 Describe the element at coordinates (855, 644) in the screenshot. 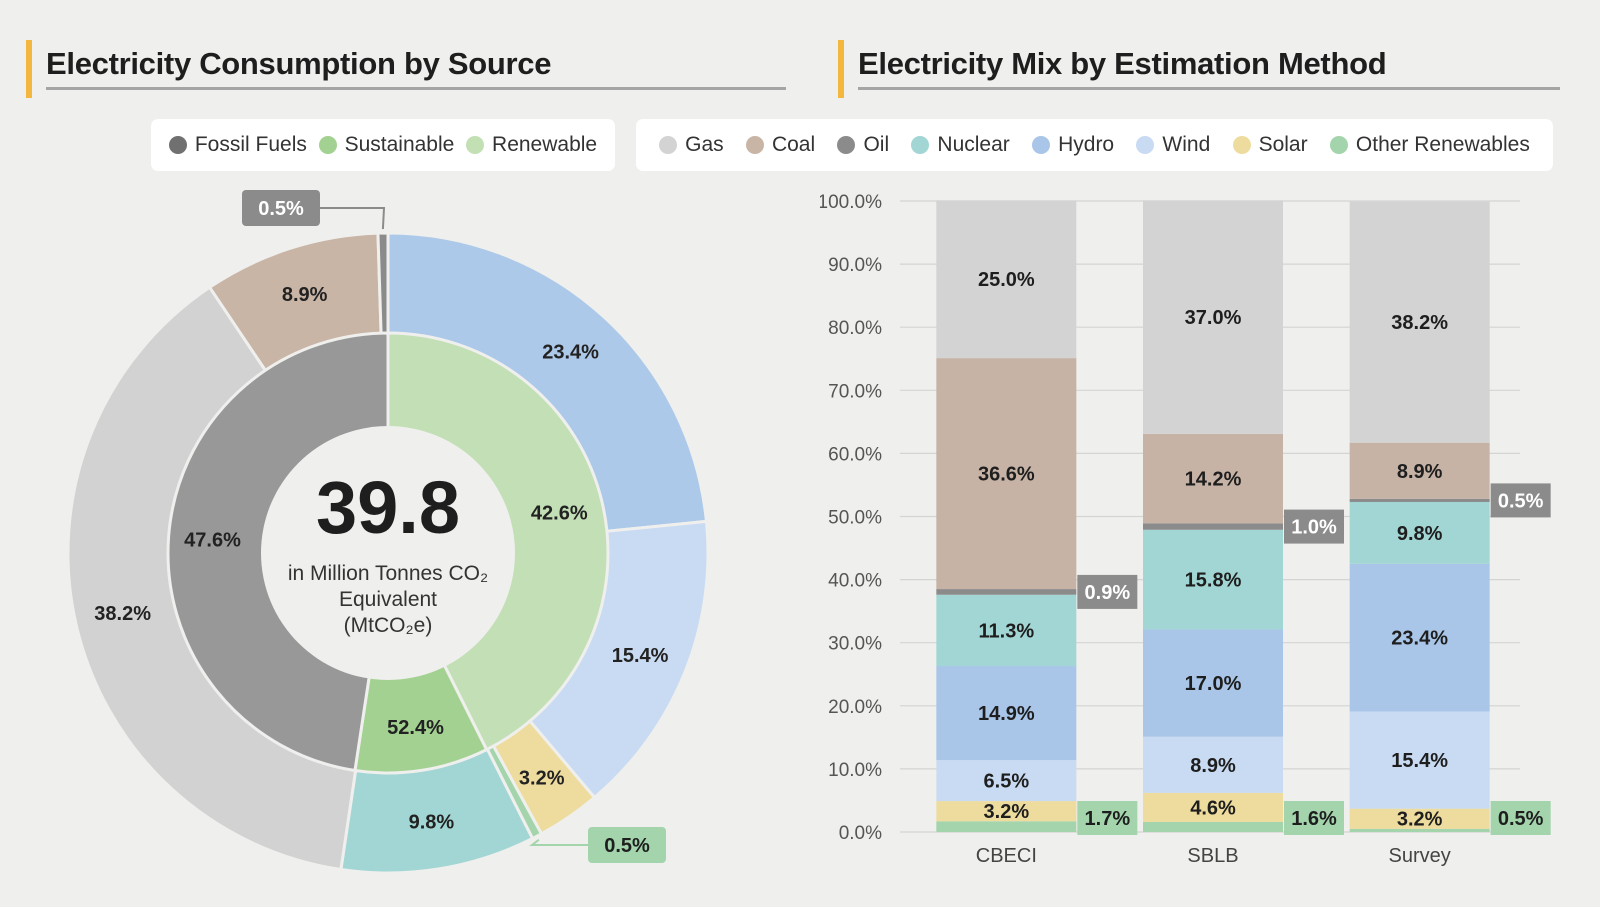

I see `y-tick-label: 30.0%` at that location.